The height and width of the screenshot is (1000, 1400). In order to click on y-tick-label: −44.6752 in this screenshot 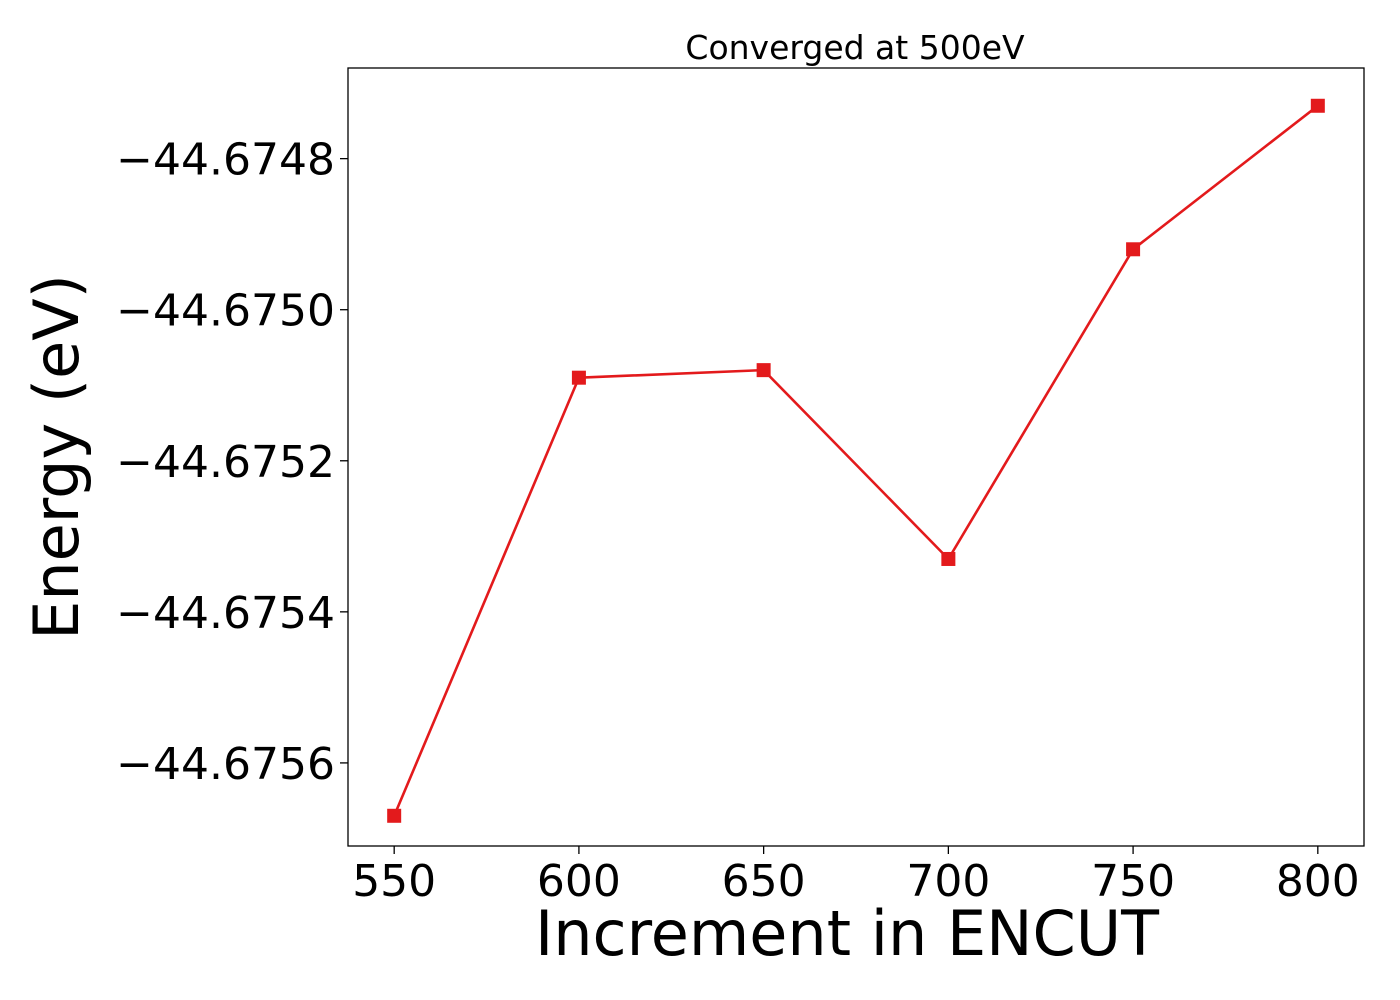, I will do `click(225, 462)`.